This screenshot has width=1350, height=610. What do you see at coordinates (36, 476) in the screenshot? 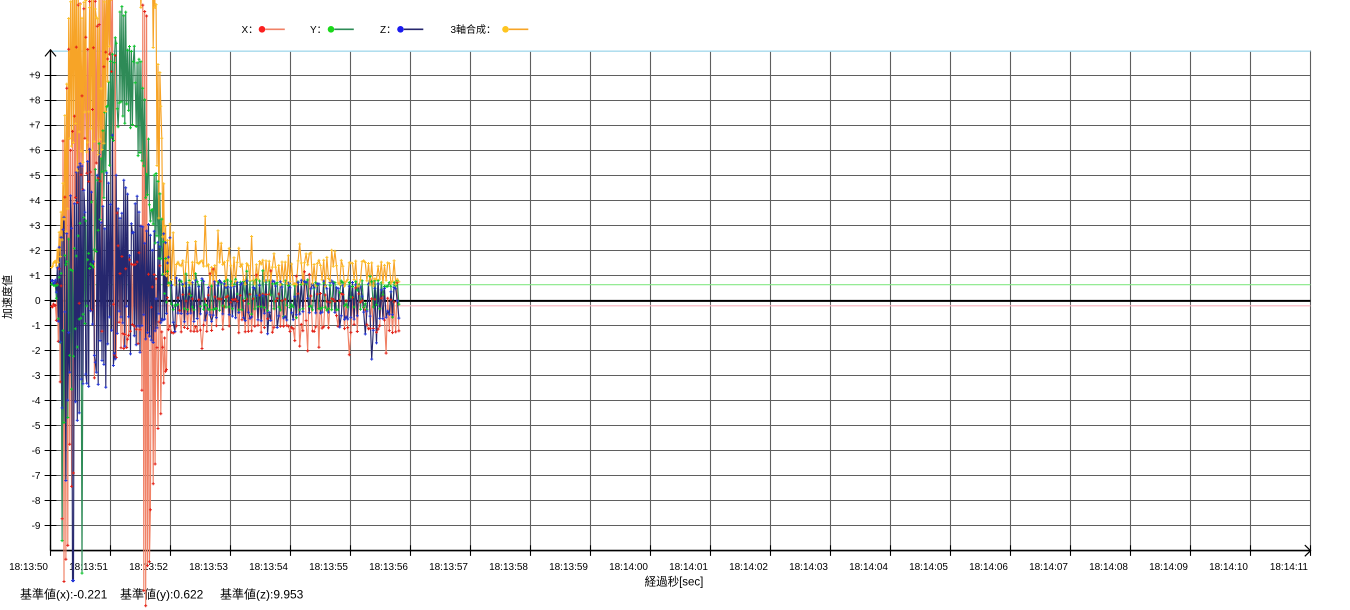
I see `svg-text: -7` at bounding box center [36, 476].